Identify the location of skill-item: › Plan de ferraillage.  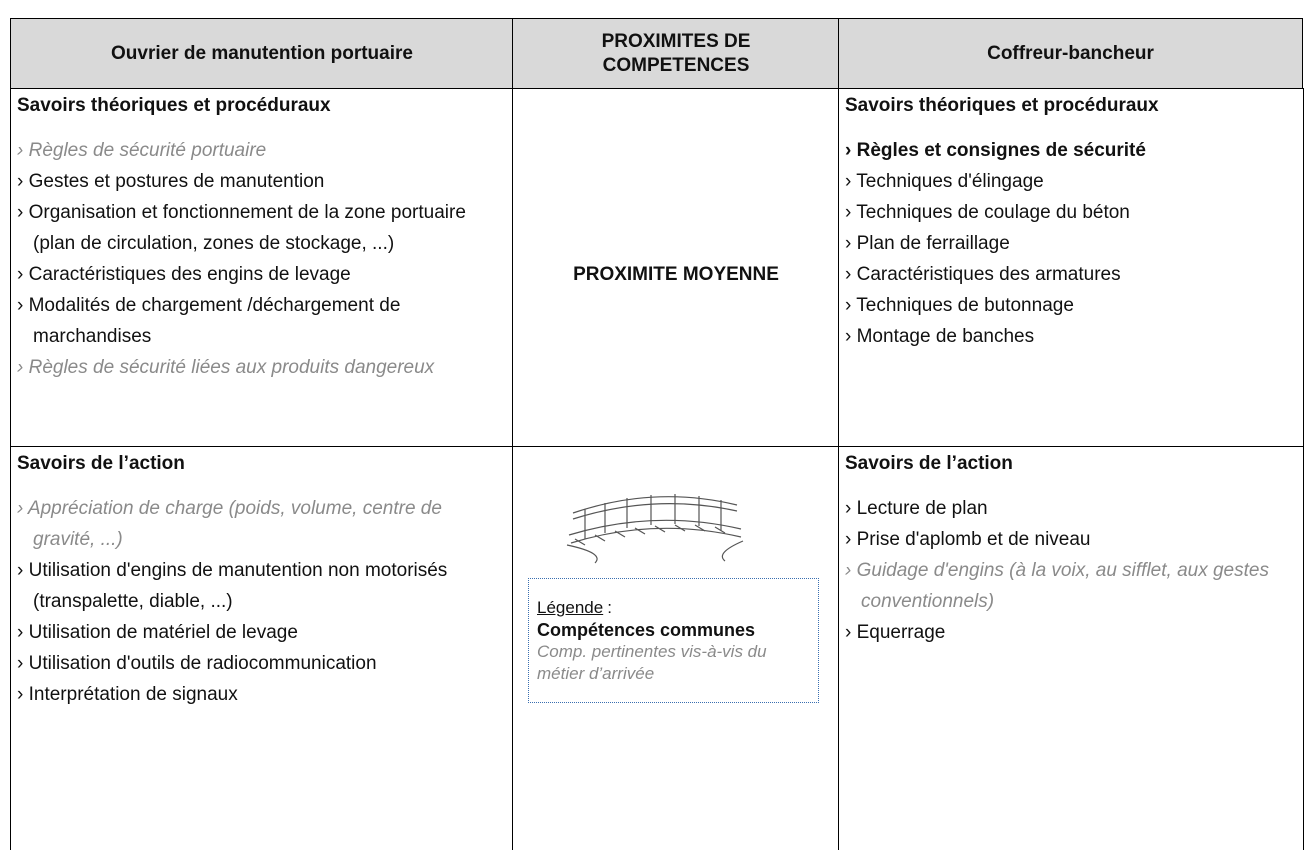
(927, 243).